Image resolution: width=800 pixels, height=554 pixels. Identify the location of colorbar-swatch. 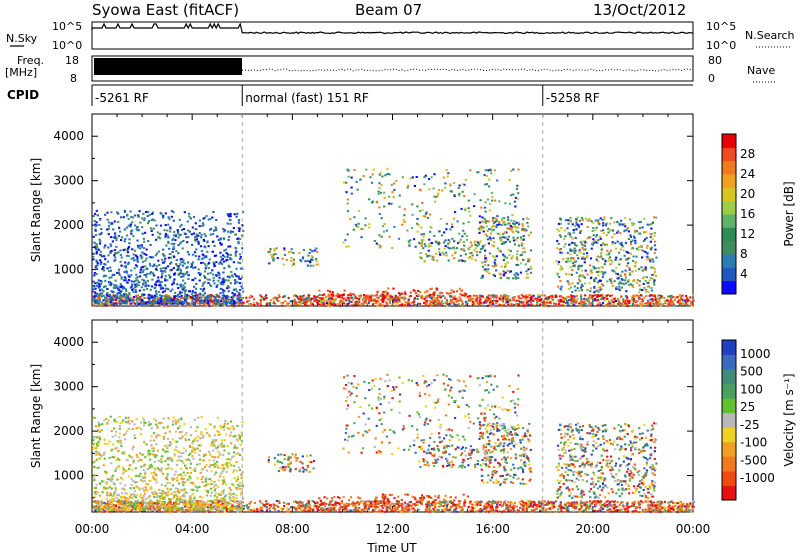
(729, 247).